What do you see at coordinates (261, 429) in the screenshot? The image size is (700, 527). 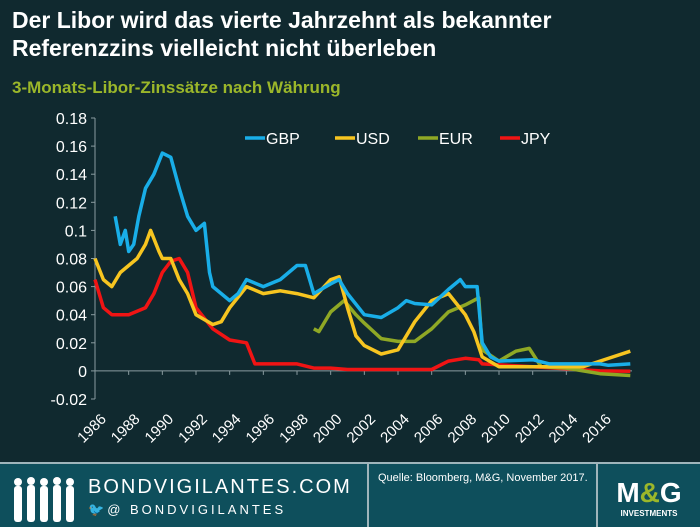 I see `x-tick-label: 1996` at bounding box center [261, 429].